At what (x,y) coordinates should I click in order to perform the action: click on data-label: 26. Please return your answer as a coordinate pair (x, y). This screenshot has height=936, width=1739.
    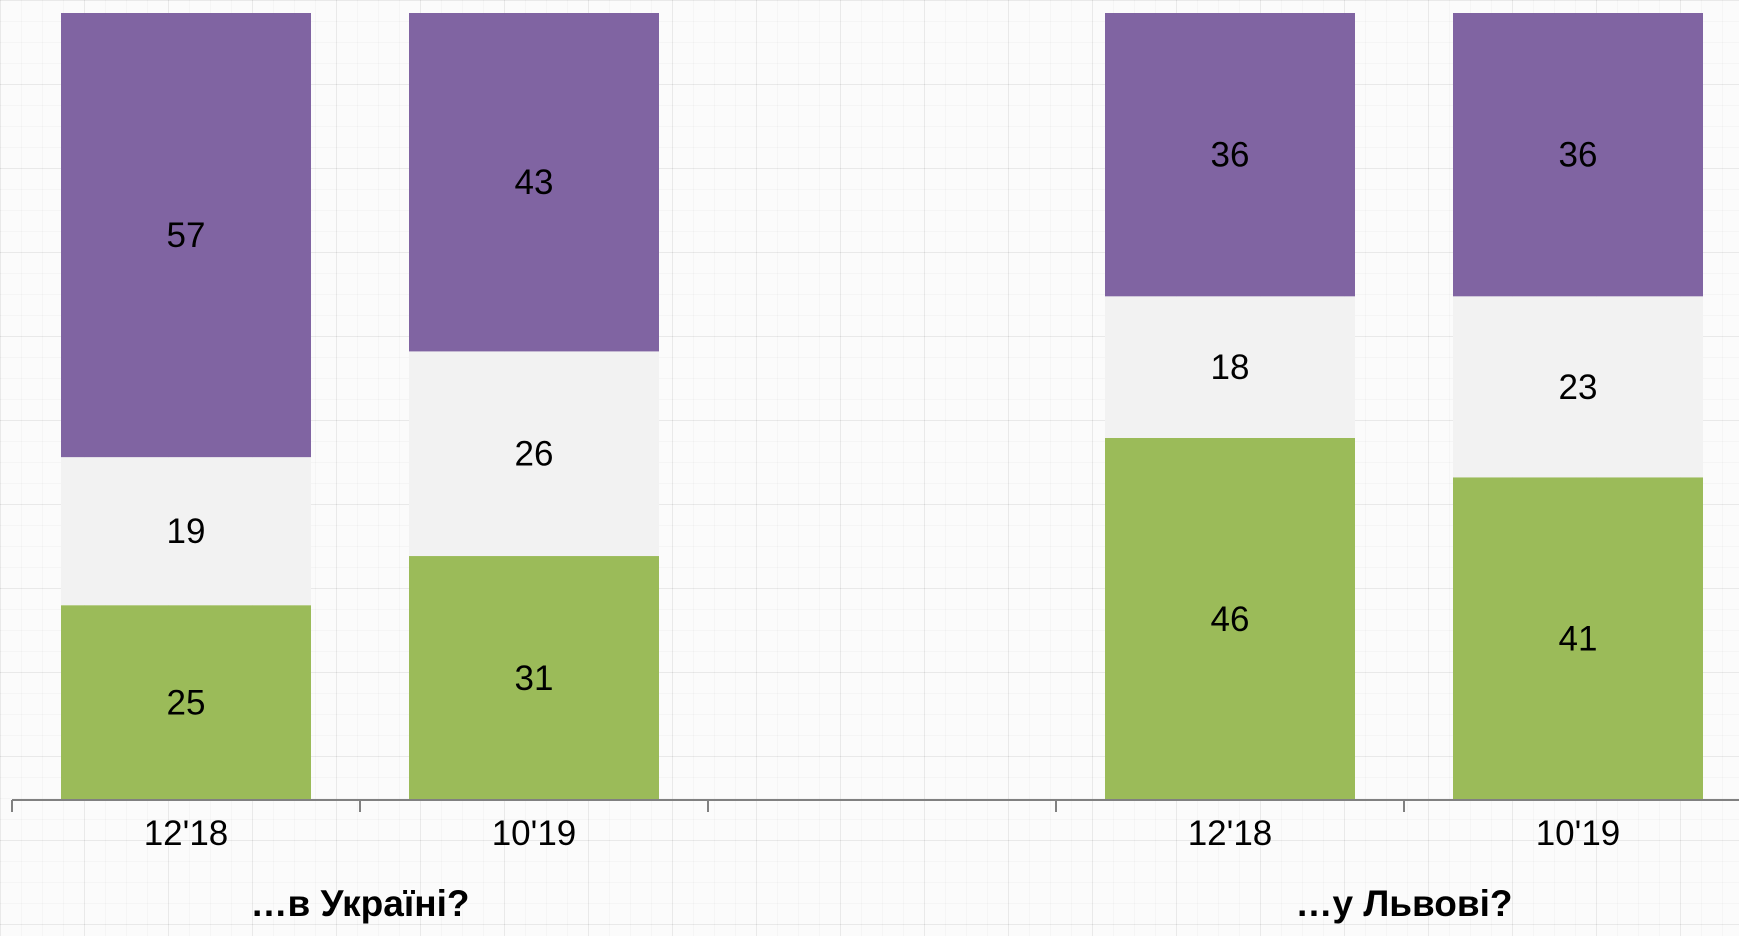
    Looking at the image, I should click on (534, 454).